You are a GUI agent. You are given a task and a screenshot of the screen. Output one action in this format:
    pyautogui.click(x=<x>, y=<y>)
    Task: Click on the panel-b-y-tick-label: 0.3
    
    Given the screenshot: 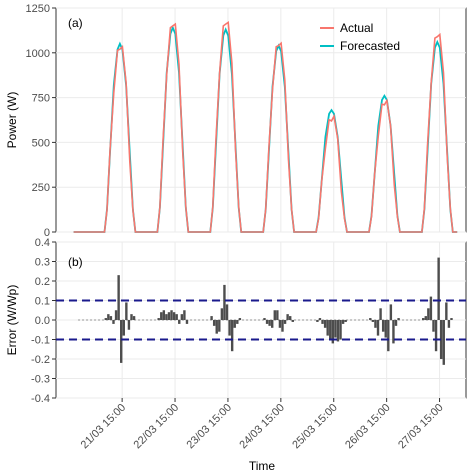 What is the action you would take?
    pyautogui.click(x=42, y=263)
    